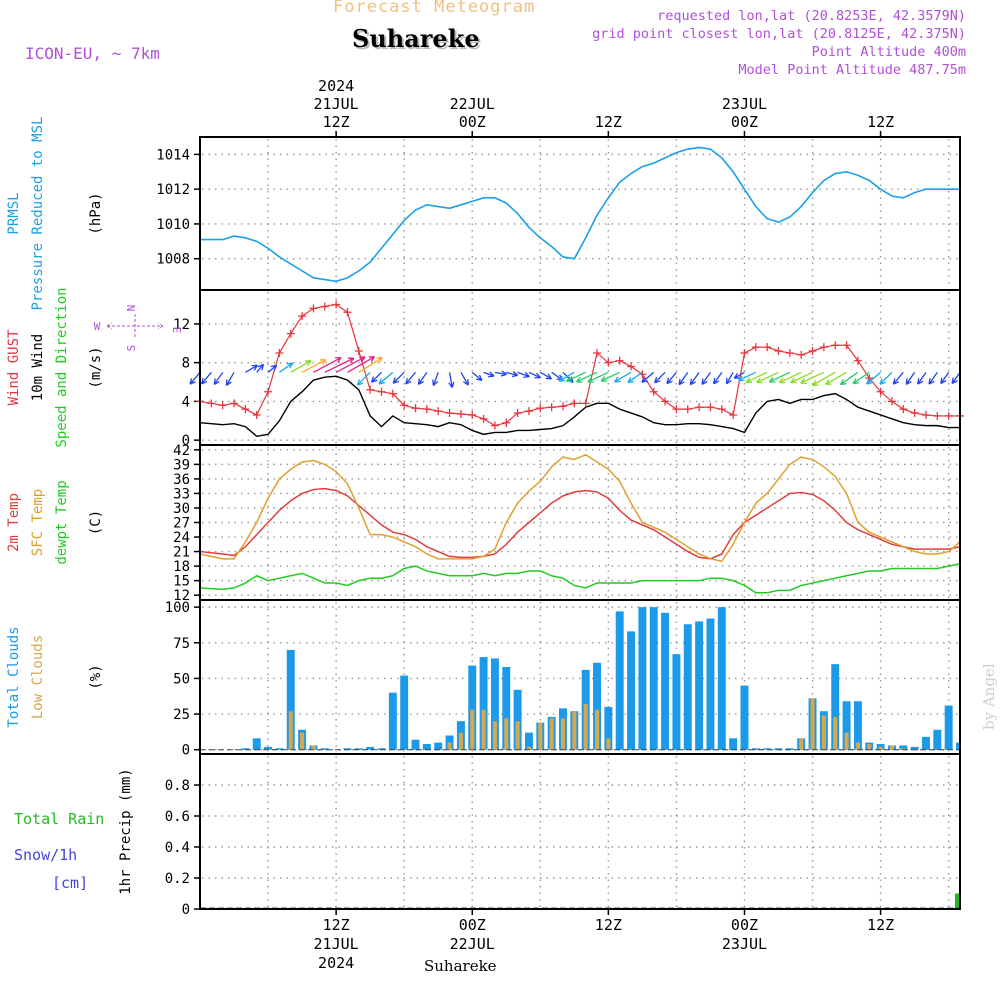 The image size is (1000, 1000). What do you see at coordinates (131, 308) in the screenshot?
I see `compass-north: N` at bounding box center [131, 308].